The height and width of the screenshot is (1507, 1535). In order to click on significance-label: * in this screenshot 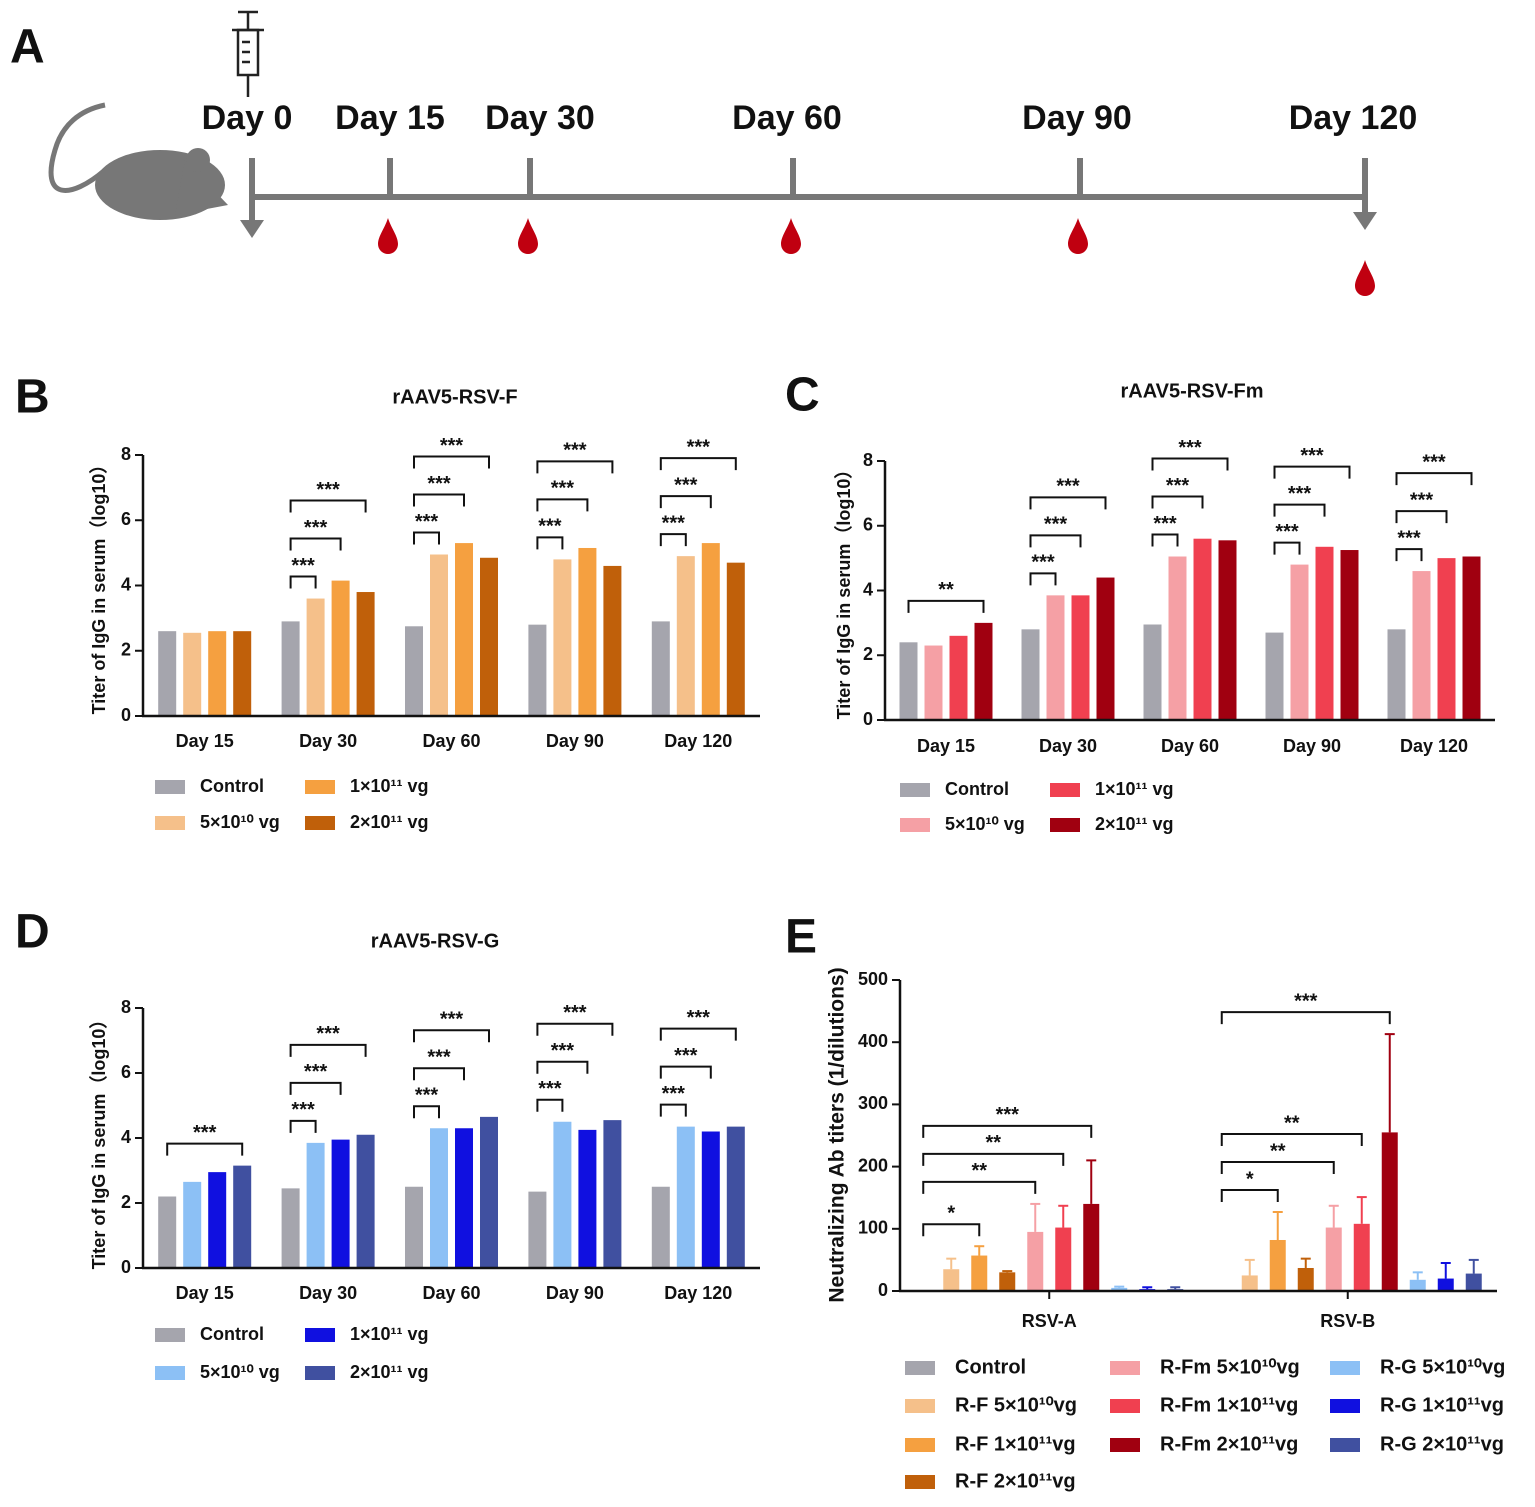, I will do `click(1250, 1179)`.